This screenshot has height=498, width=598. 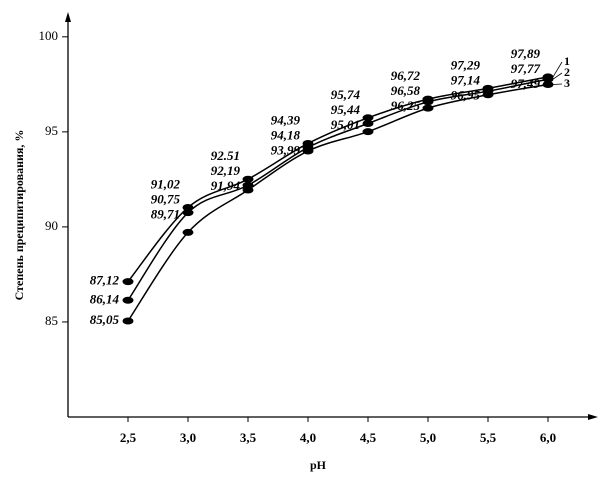 What do you see at coordinates (567, 72) in the screenshot?
I see `series-name: 2` at bounding box center [567, 72].